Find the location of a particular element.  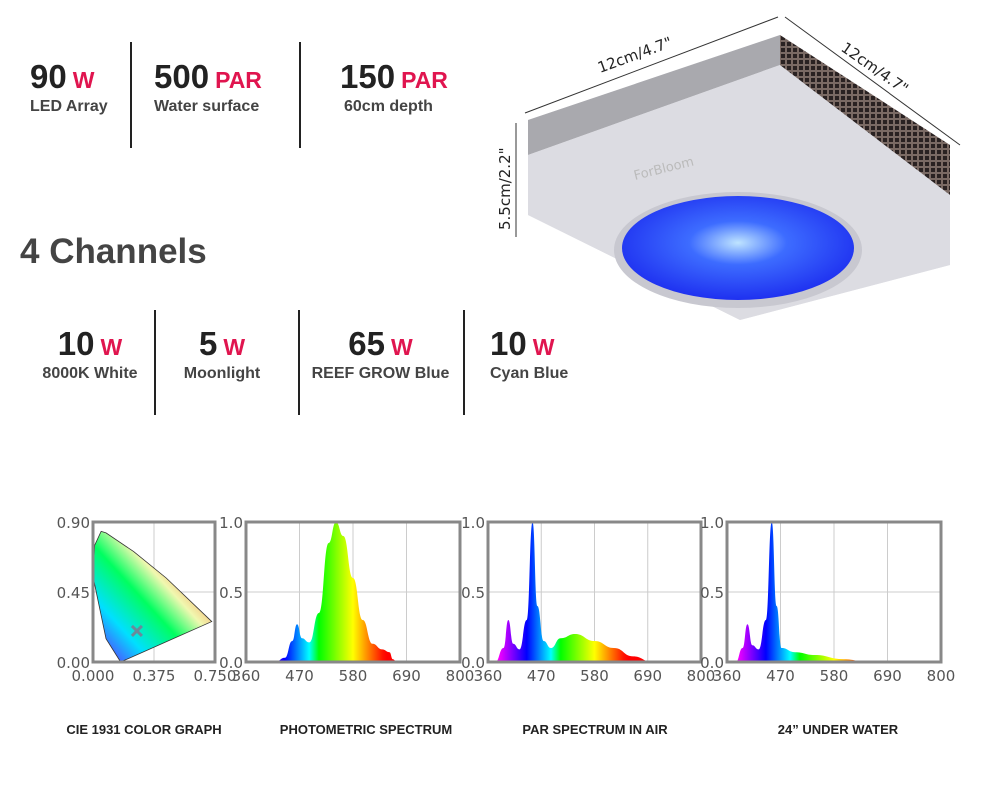

spec-label: LED Array is located at coordinates (69, 106).